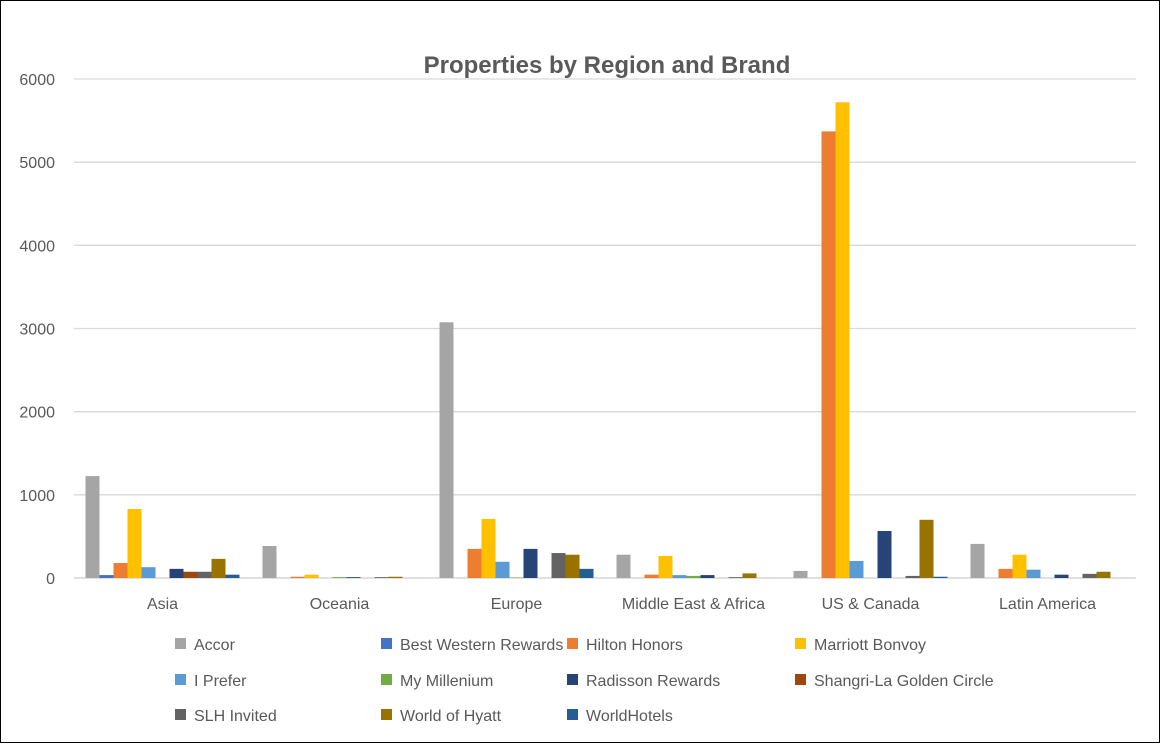  What do you see at coordinates (634, 645) in the screenshot?
I see `legend-label: Hilton Honors` at bounding box center [634, 645].